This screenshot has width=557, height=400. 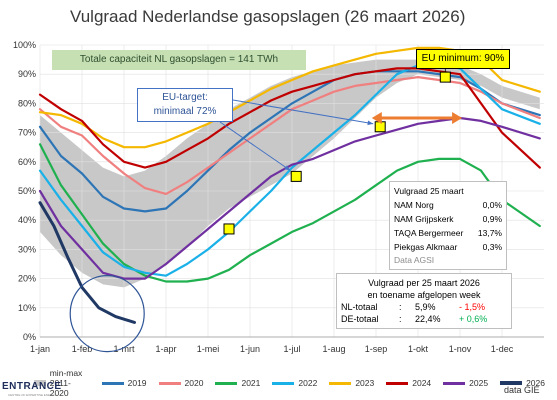 What do you see at coordinates (424, 295) in the screenshot?
I see `fill-header-2: en toename afgelopen week` at bounding box center [424, 295].